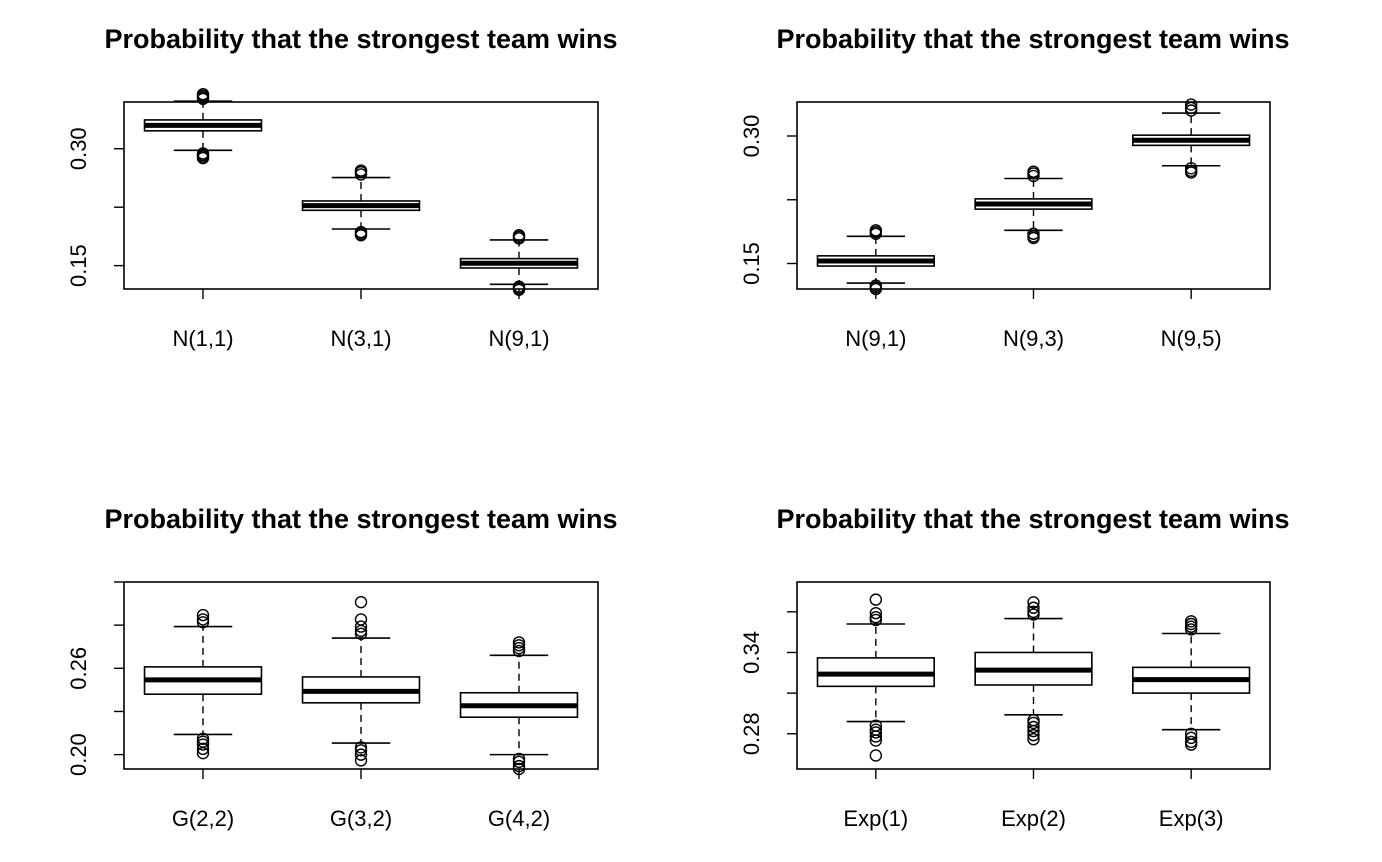 This screenshot has width=1382, height=862. I want to click on box-1: N(9,1), so click(875, 287).